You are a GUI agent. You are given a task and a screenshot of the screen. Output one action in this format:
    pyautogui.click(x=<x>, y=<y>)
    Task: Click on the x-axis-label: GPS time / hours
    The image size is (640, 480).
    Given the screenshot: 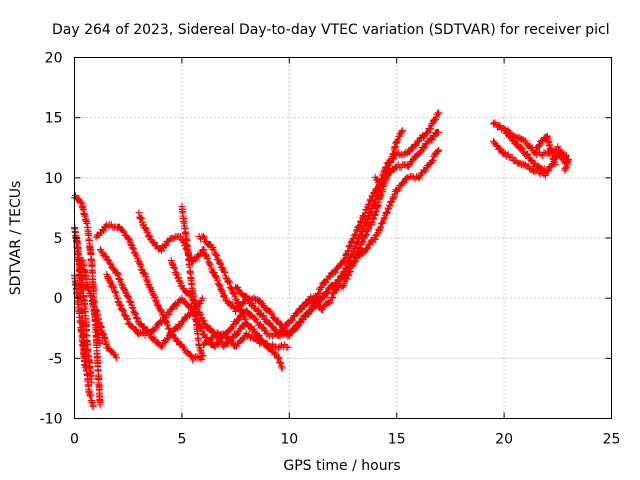 What is the action you would take?
    pyautogui.click(x=341, y=466)
    